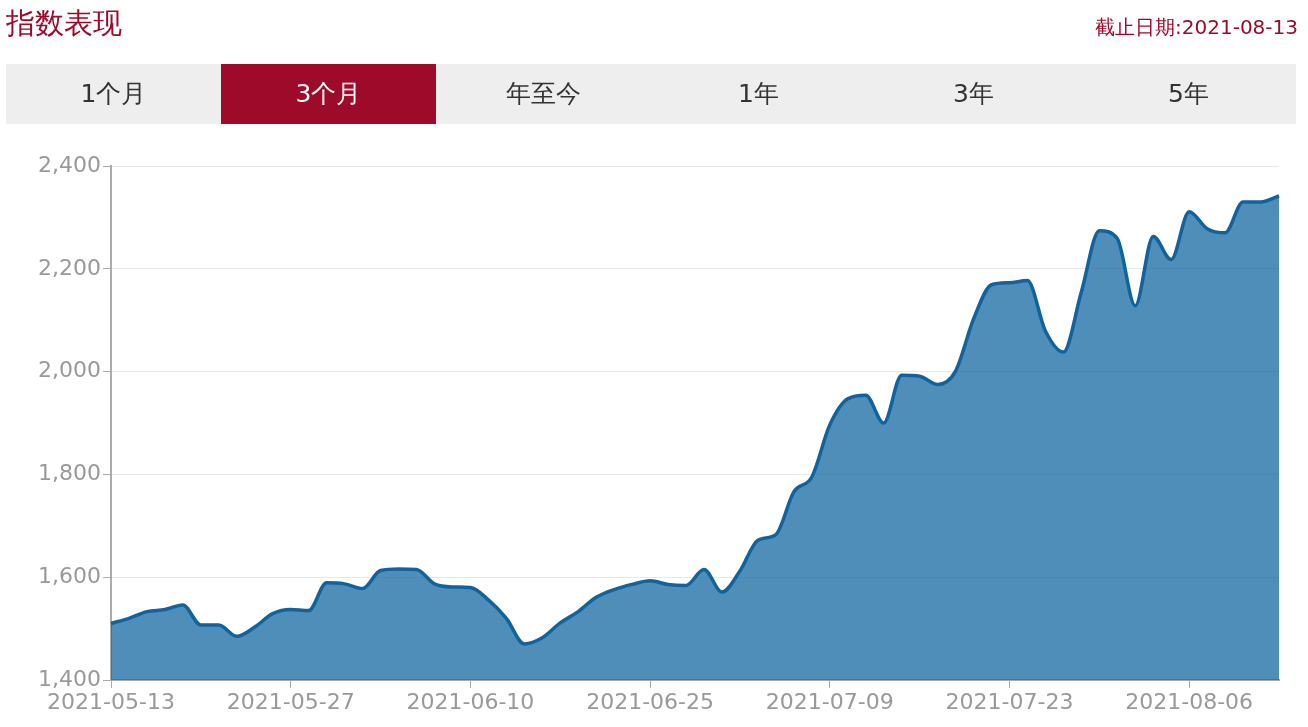  What do you see at coordinates (111, 701) in the screenshot?
I see `x-tick-label: 2021-05-13` at bounding box center [111, 701].